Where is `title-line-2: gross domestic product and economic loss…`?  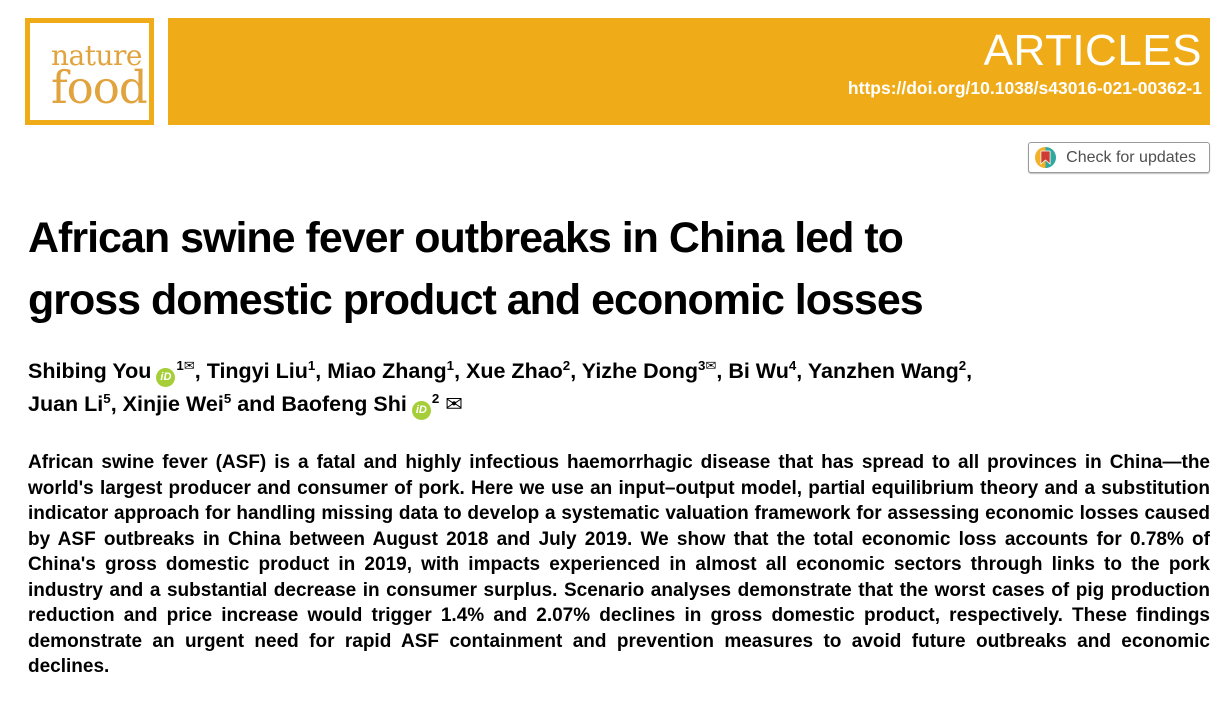 title-line-2: gross domestic product and economic loss… is located at coordinates (476, 300).